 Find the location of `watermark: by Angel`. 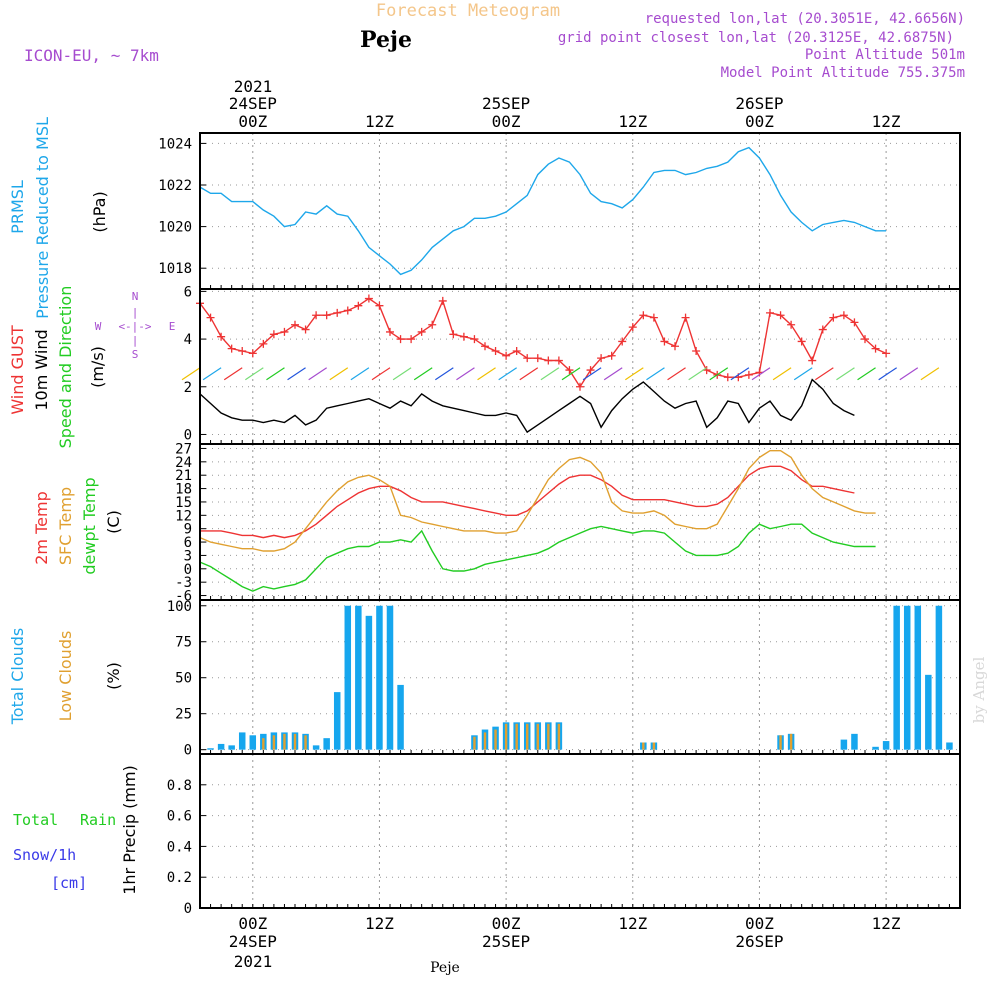

watermark: by Angel is located at coordinates (979, 689).